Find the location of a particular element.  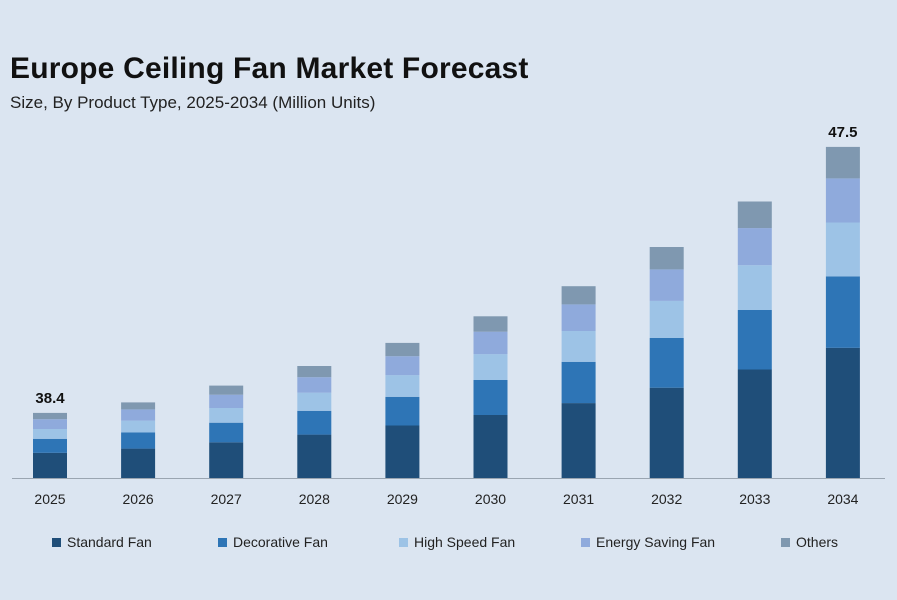

bar-segment-others-2026 is located at coordinates (138, 406).